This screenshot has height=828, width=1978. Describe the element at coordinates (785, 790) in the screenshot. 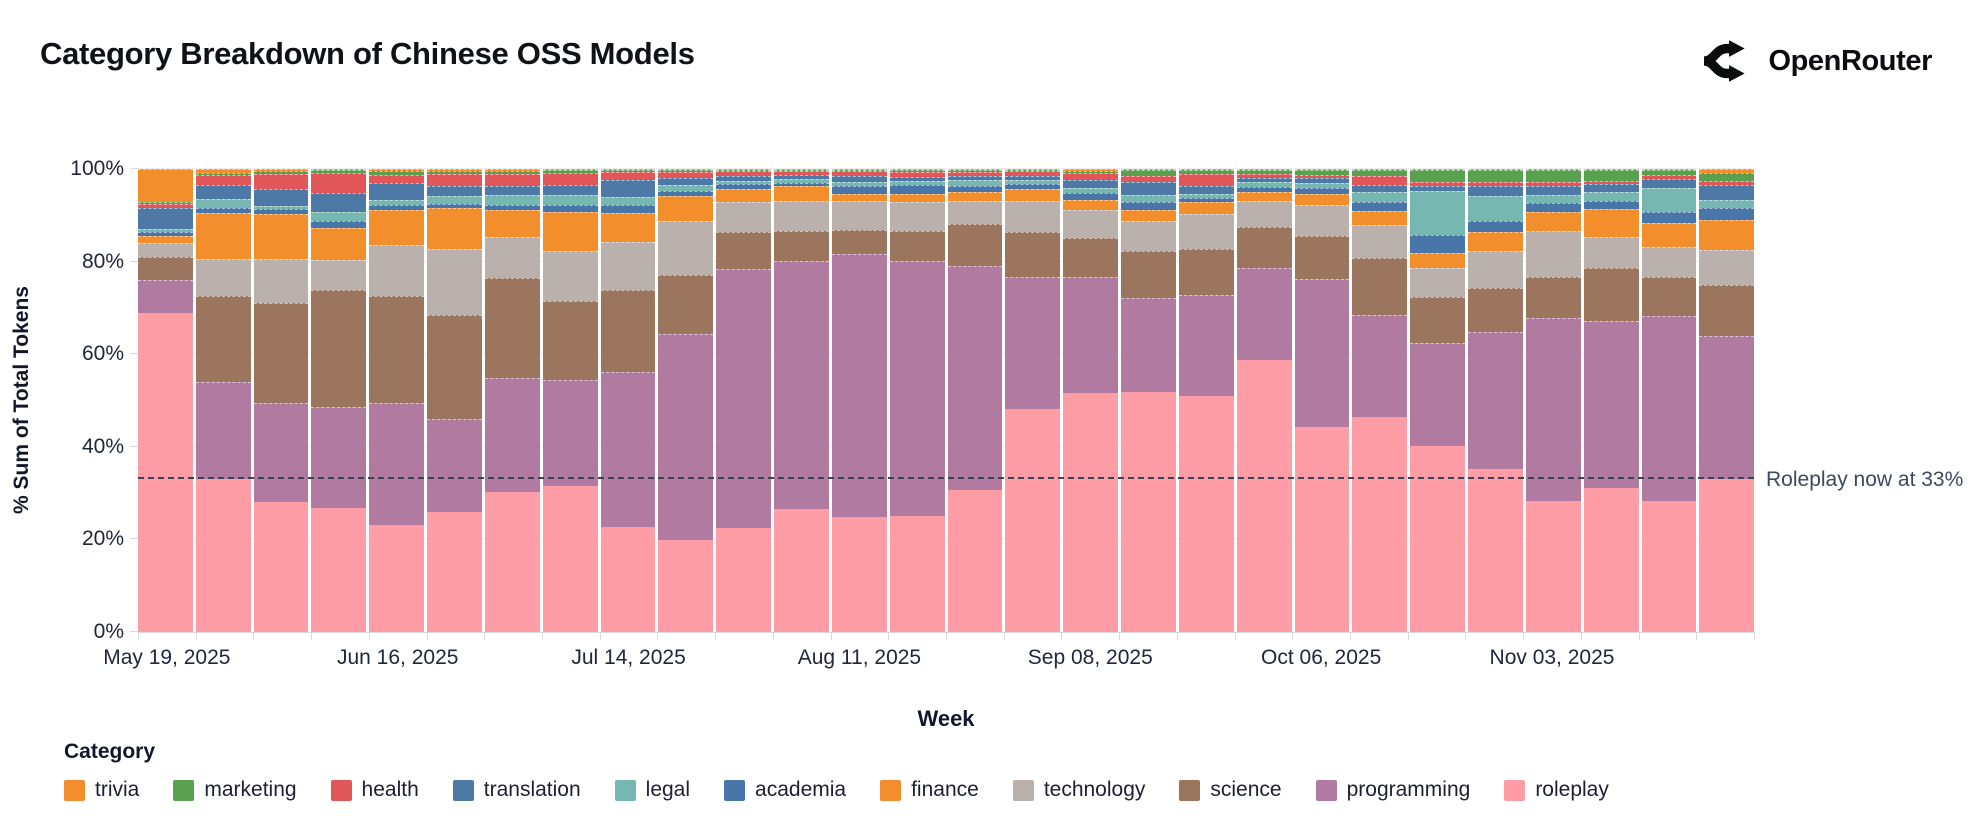

I see `legend-item-academia: academia` at that location.